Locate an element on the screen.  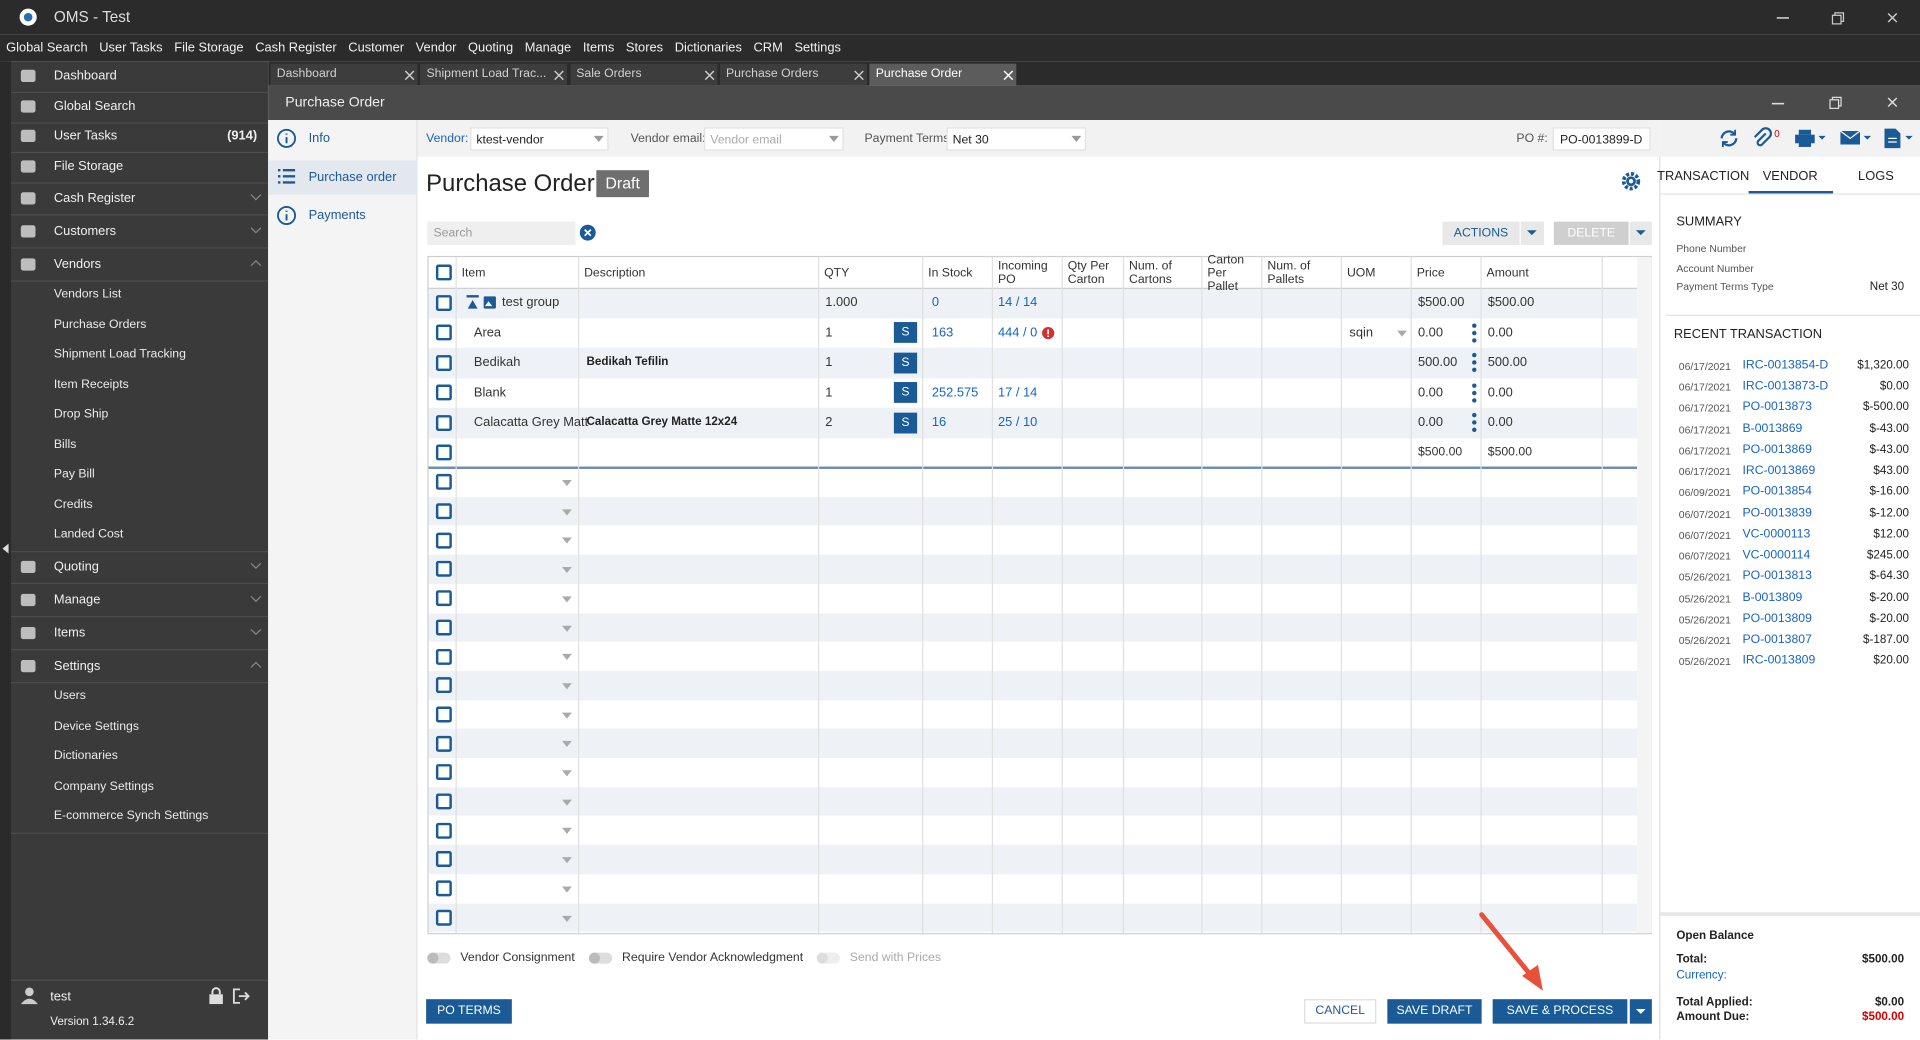
tab: Purchase Order is located at coordinates (943, 75).